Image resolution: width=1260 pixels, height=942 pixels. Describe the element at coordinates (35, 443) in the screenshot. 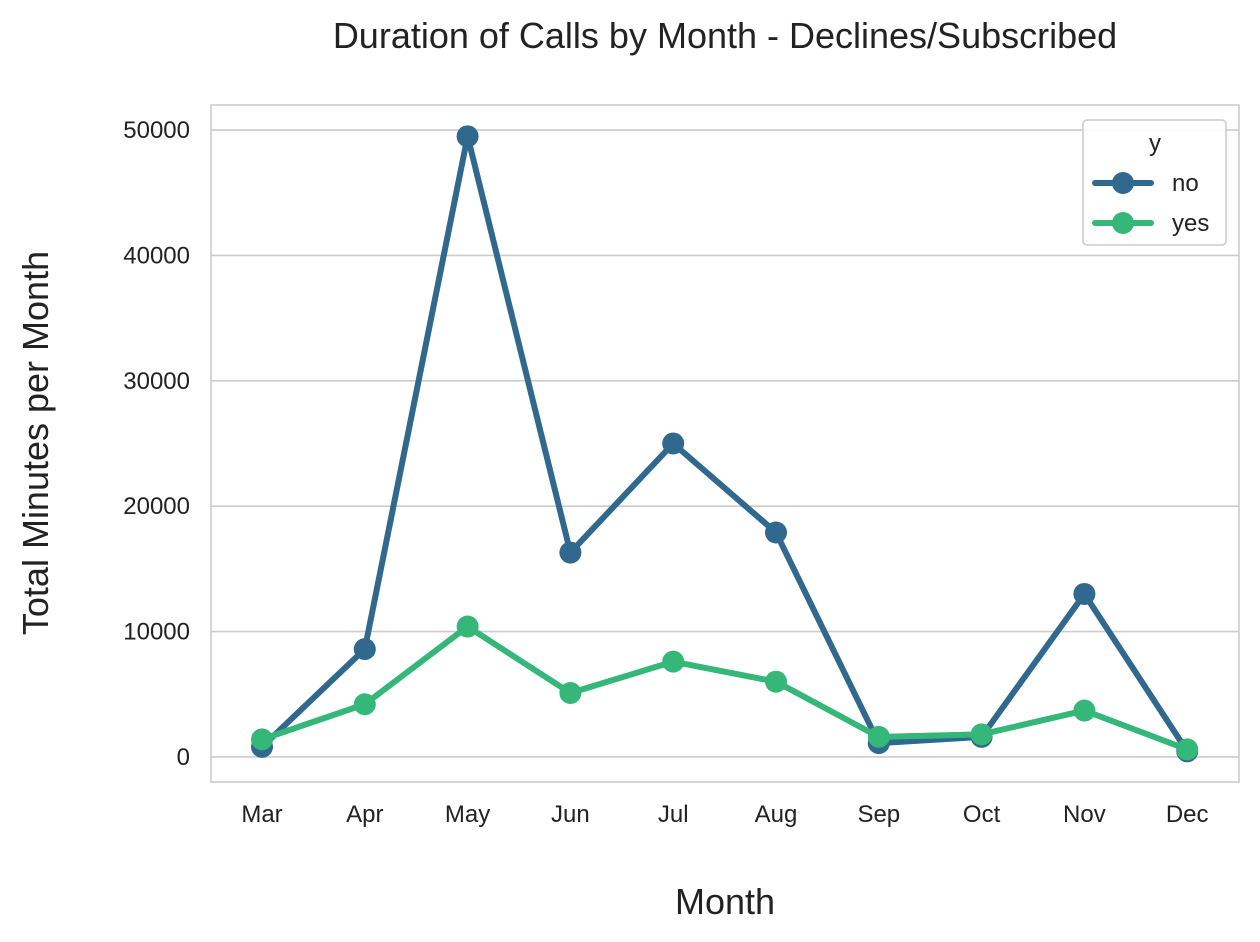

I see `y-axis-label: Total Minutes per Month` at that location.